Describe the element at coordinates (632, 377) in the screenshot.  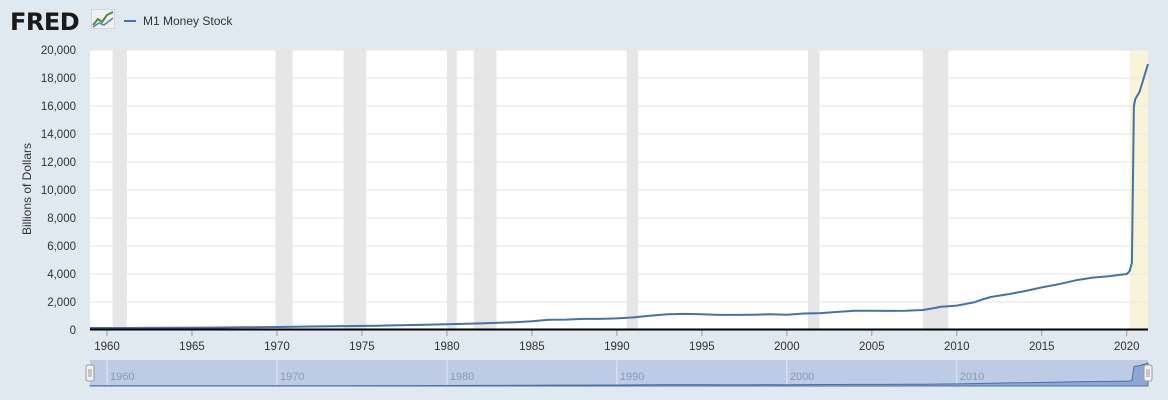
I see `navigator-tick-label: 1990` at that location.